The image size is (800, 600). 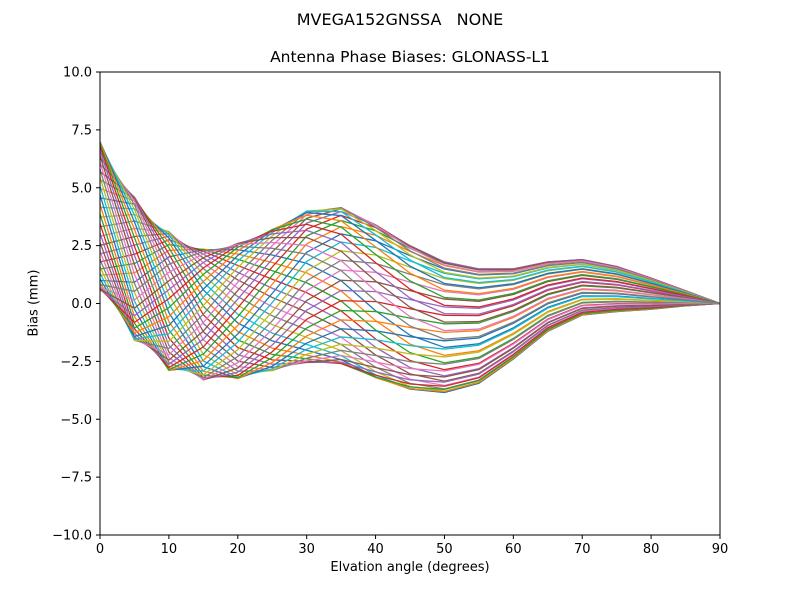 What do you see at coordinates (76, 478) in the screenshot?
I see `y-tick-label: −7.5` at bounding box center [76, 478].